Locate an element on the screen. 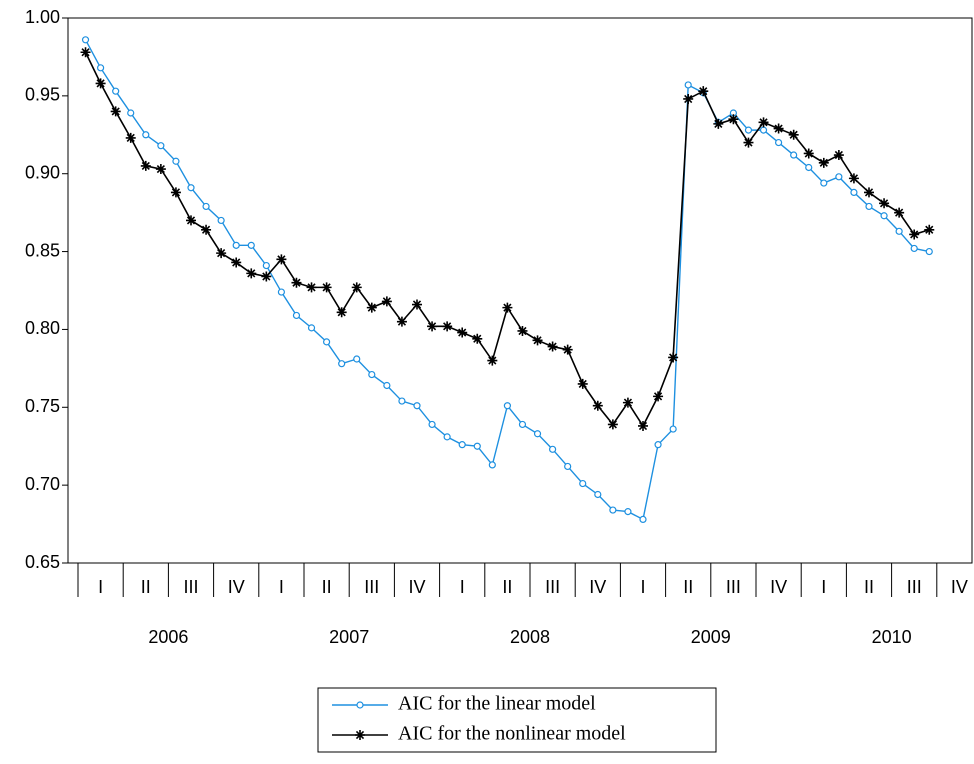  y-tick-label: 0.85 is located at coordinates (42, 250).